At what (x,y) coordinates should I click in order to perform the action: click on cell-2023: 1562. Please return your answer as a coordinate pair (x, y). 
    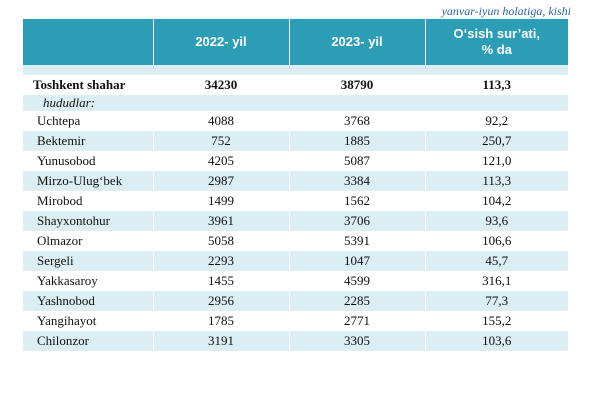
    Looking at the image, I should click on (356, 201).